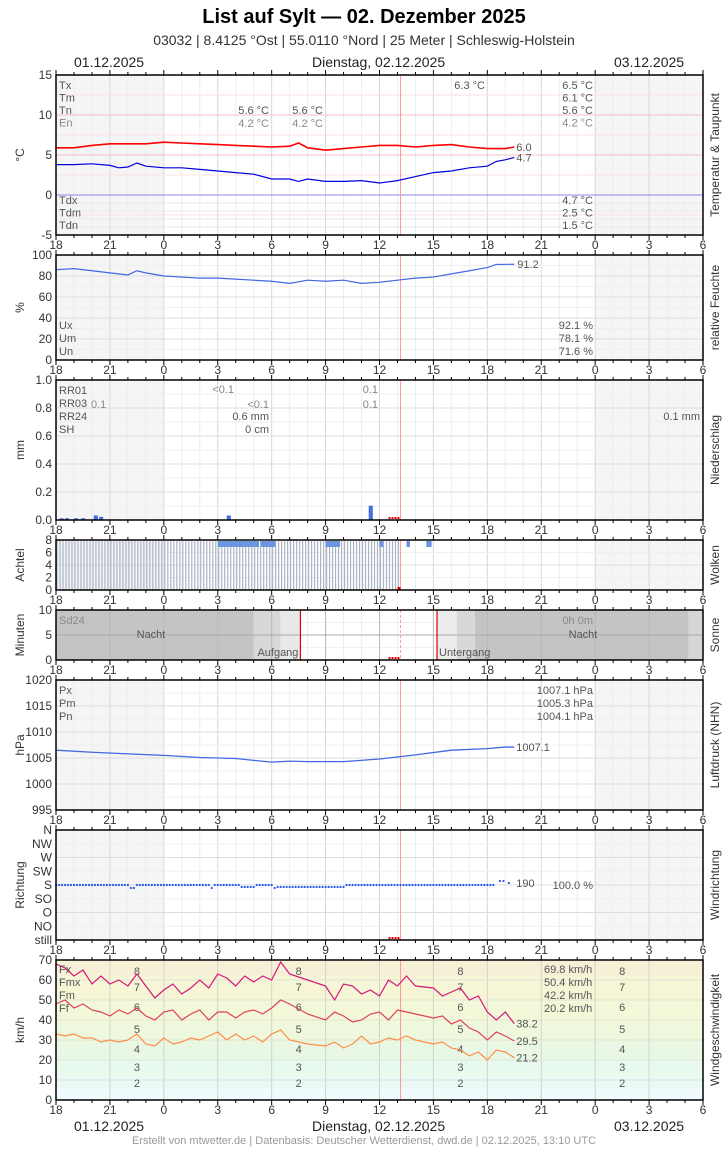 The image size is (728, 1150). What do you see at coordinates (43, 408) in the screenshot?
I see `y-tick-label: 0.8` at bounding box center [43, 408].